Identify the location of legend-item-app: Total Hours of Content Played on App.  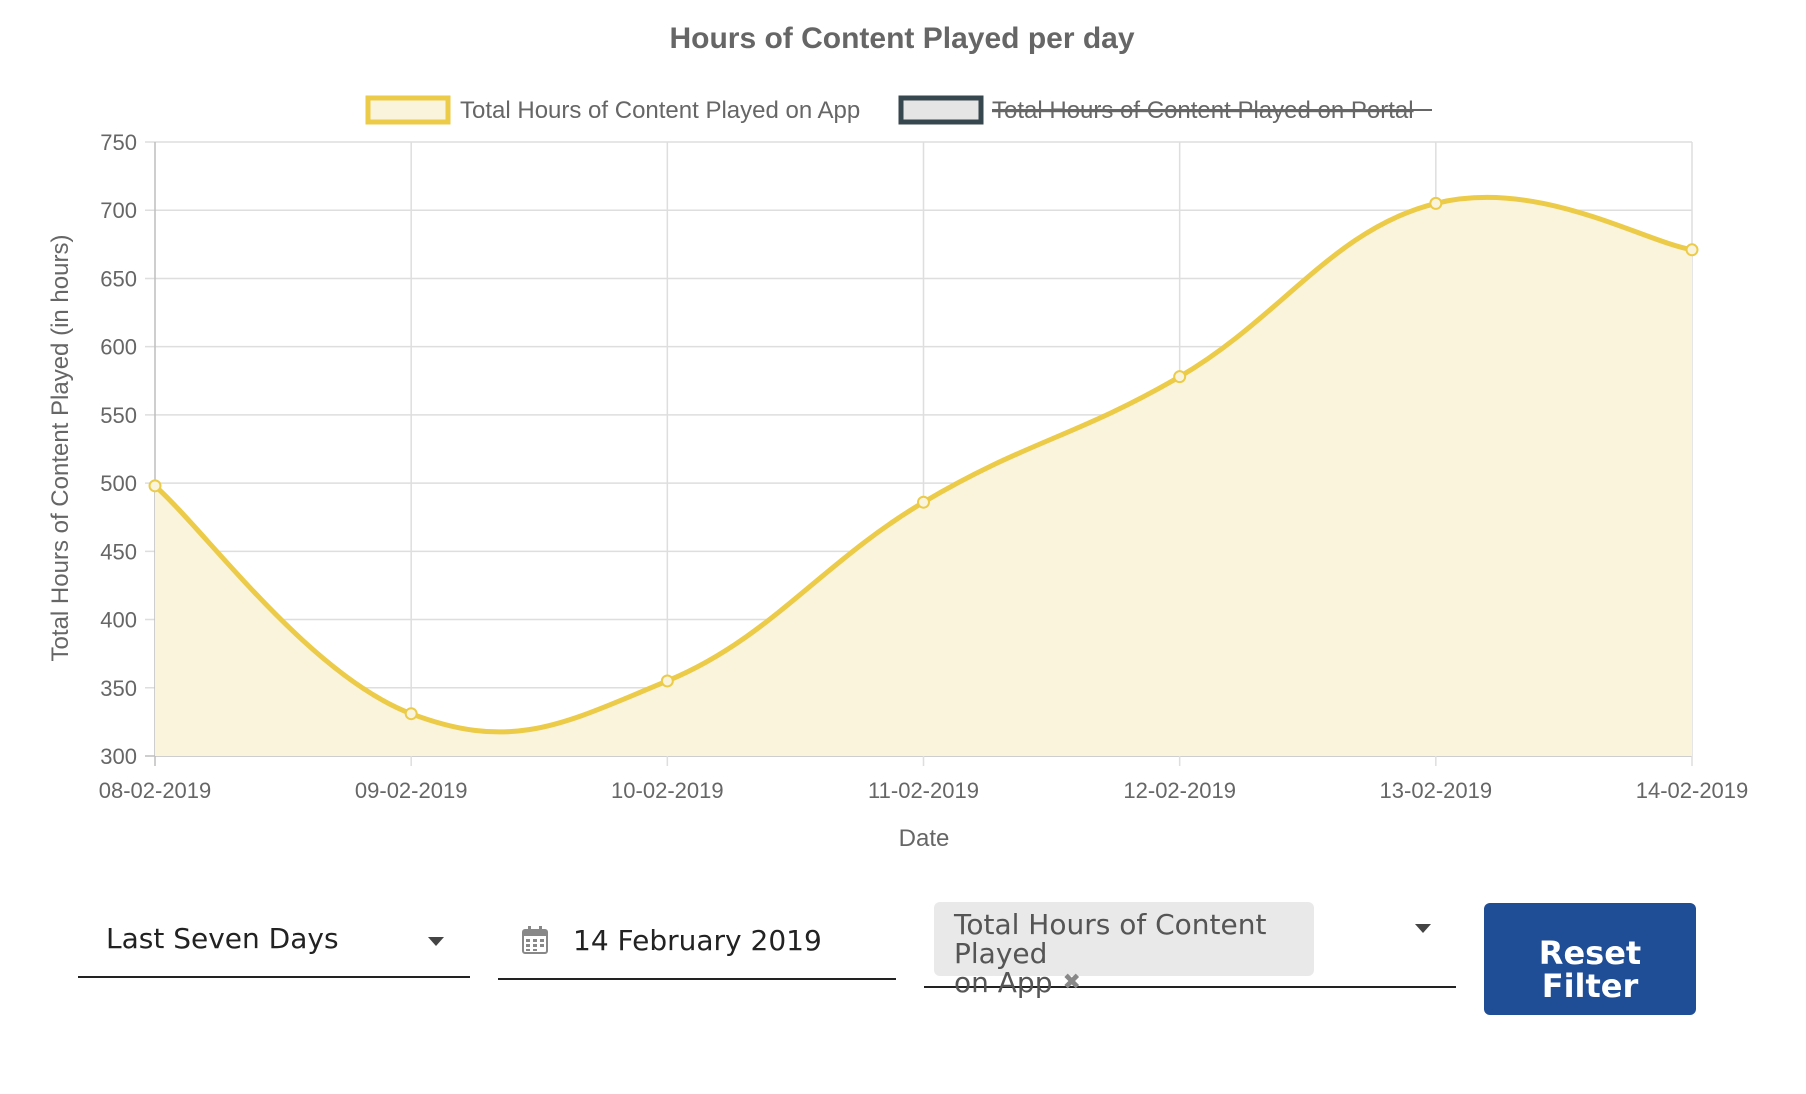
(612, 110).